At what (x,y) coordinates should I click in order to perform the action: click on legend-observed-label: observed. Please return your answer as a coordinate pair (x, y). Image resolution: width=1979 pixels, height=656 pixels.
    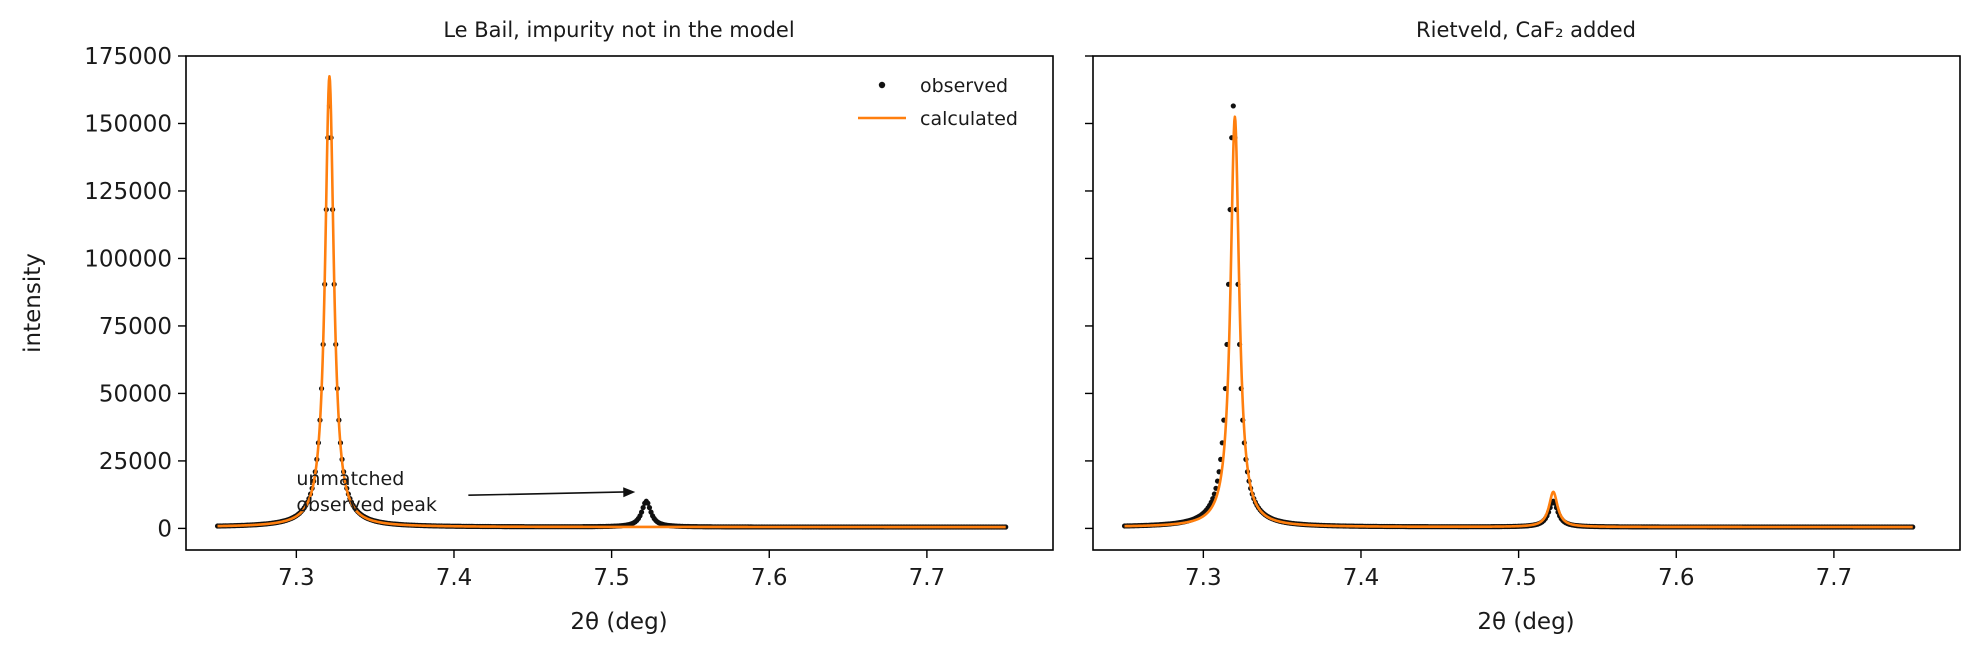
    Looking at the image, I should click on (964, 86).